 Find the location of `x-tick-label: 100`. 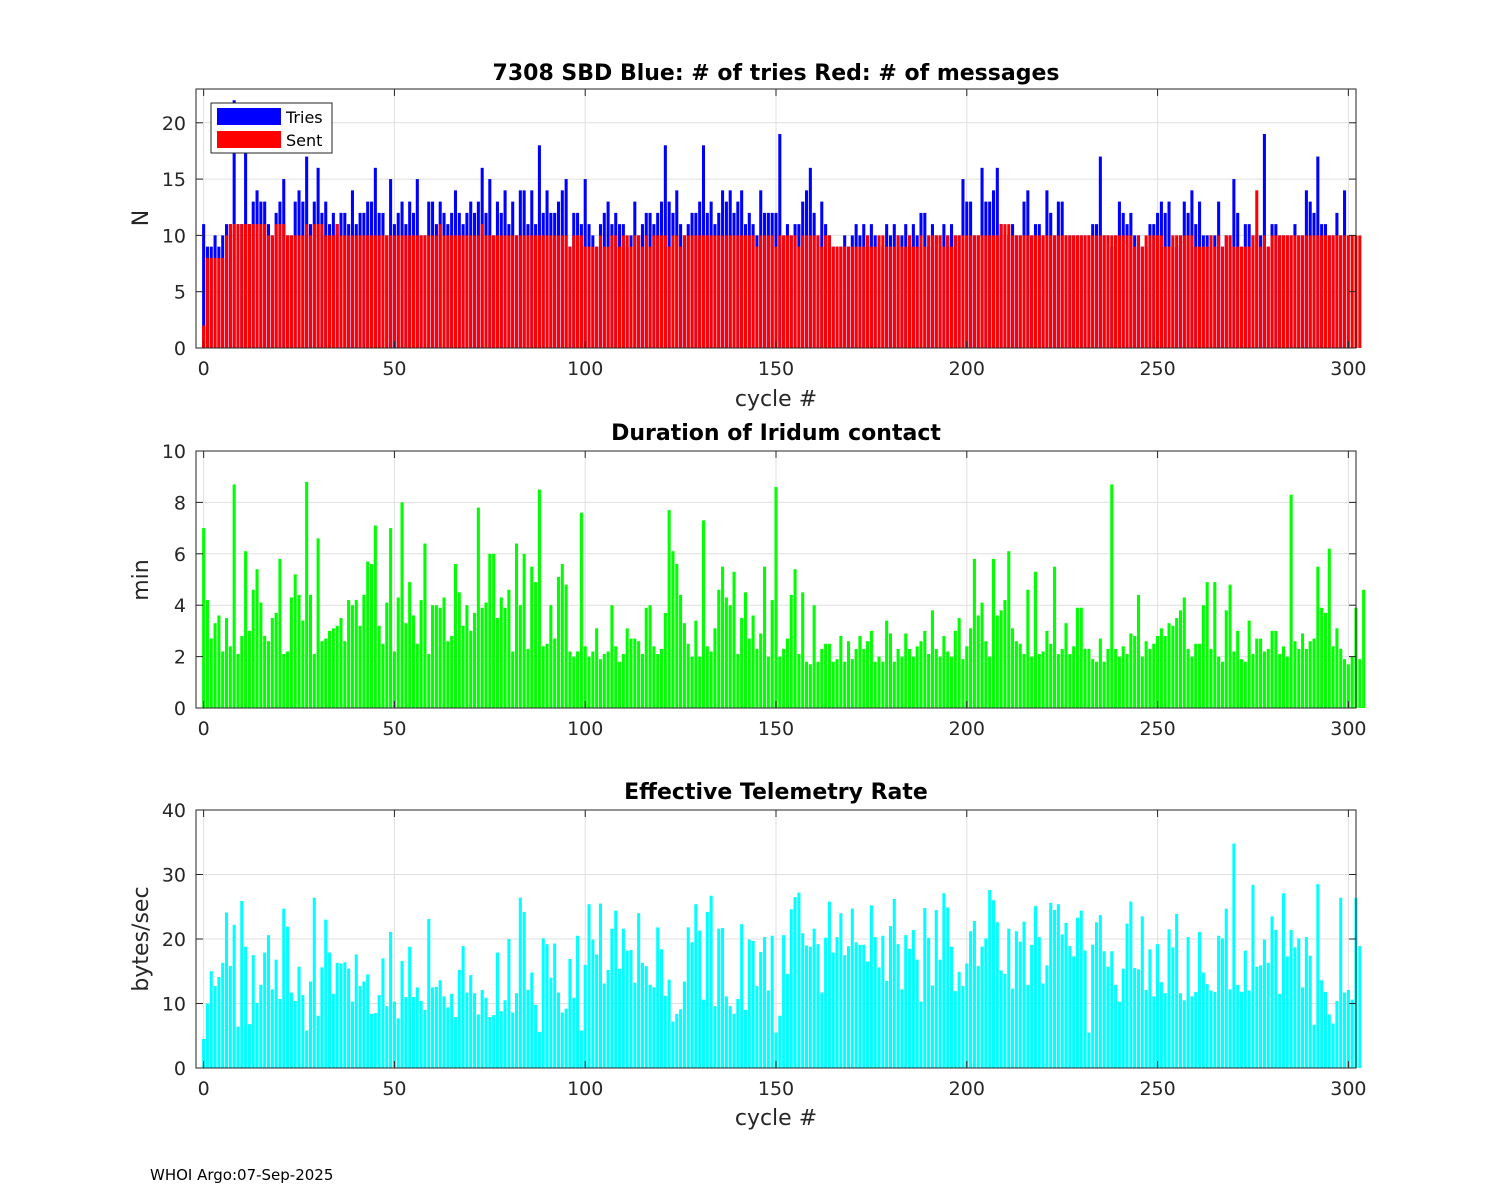

x-tick-label: 100 is located at coordinates (585, 729).